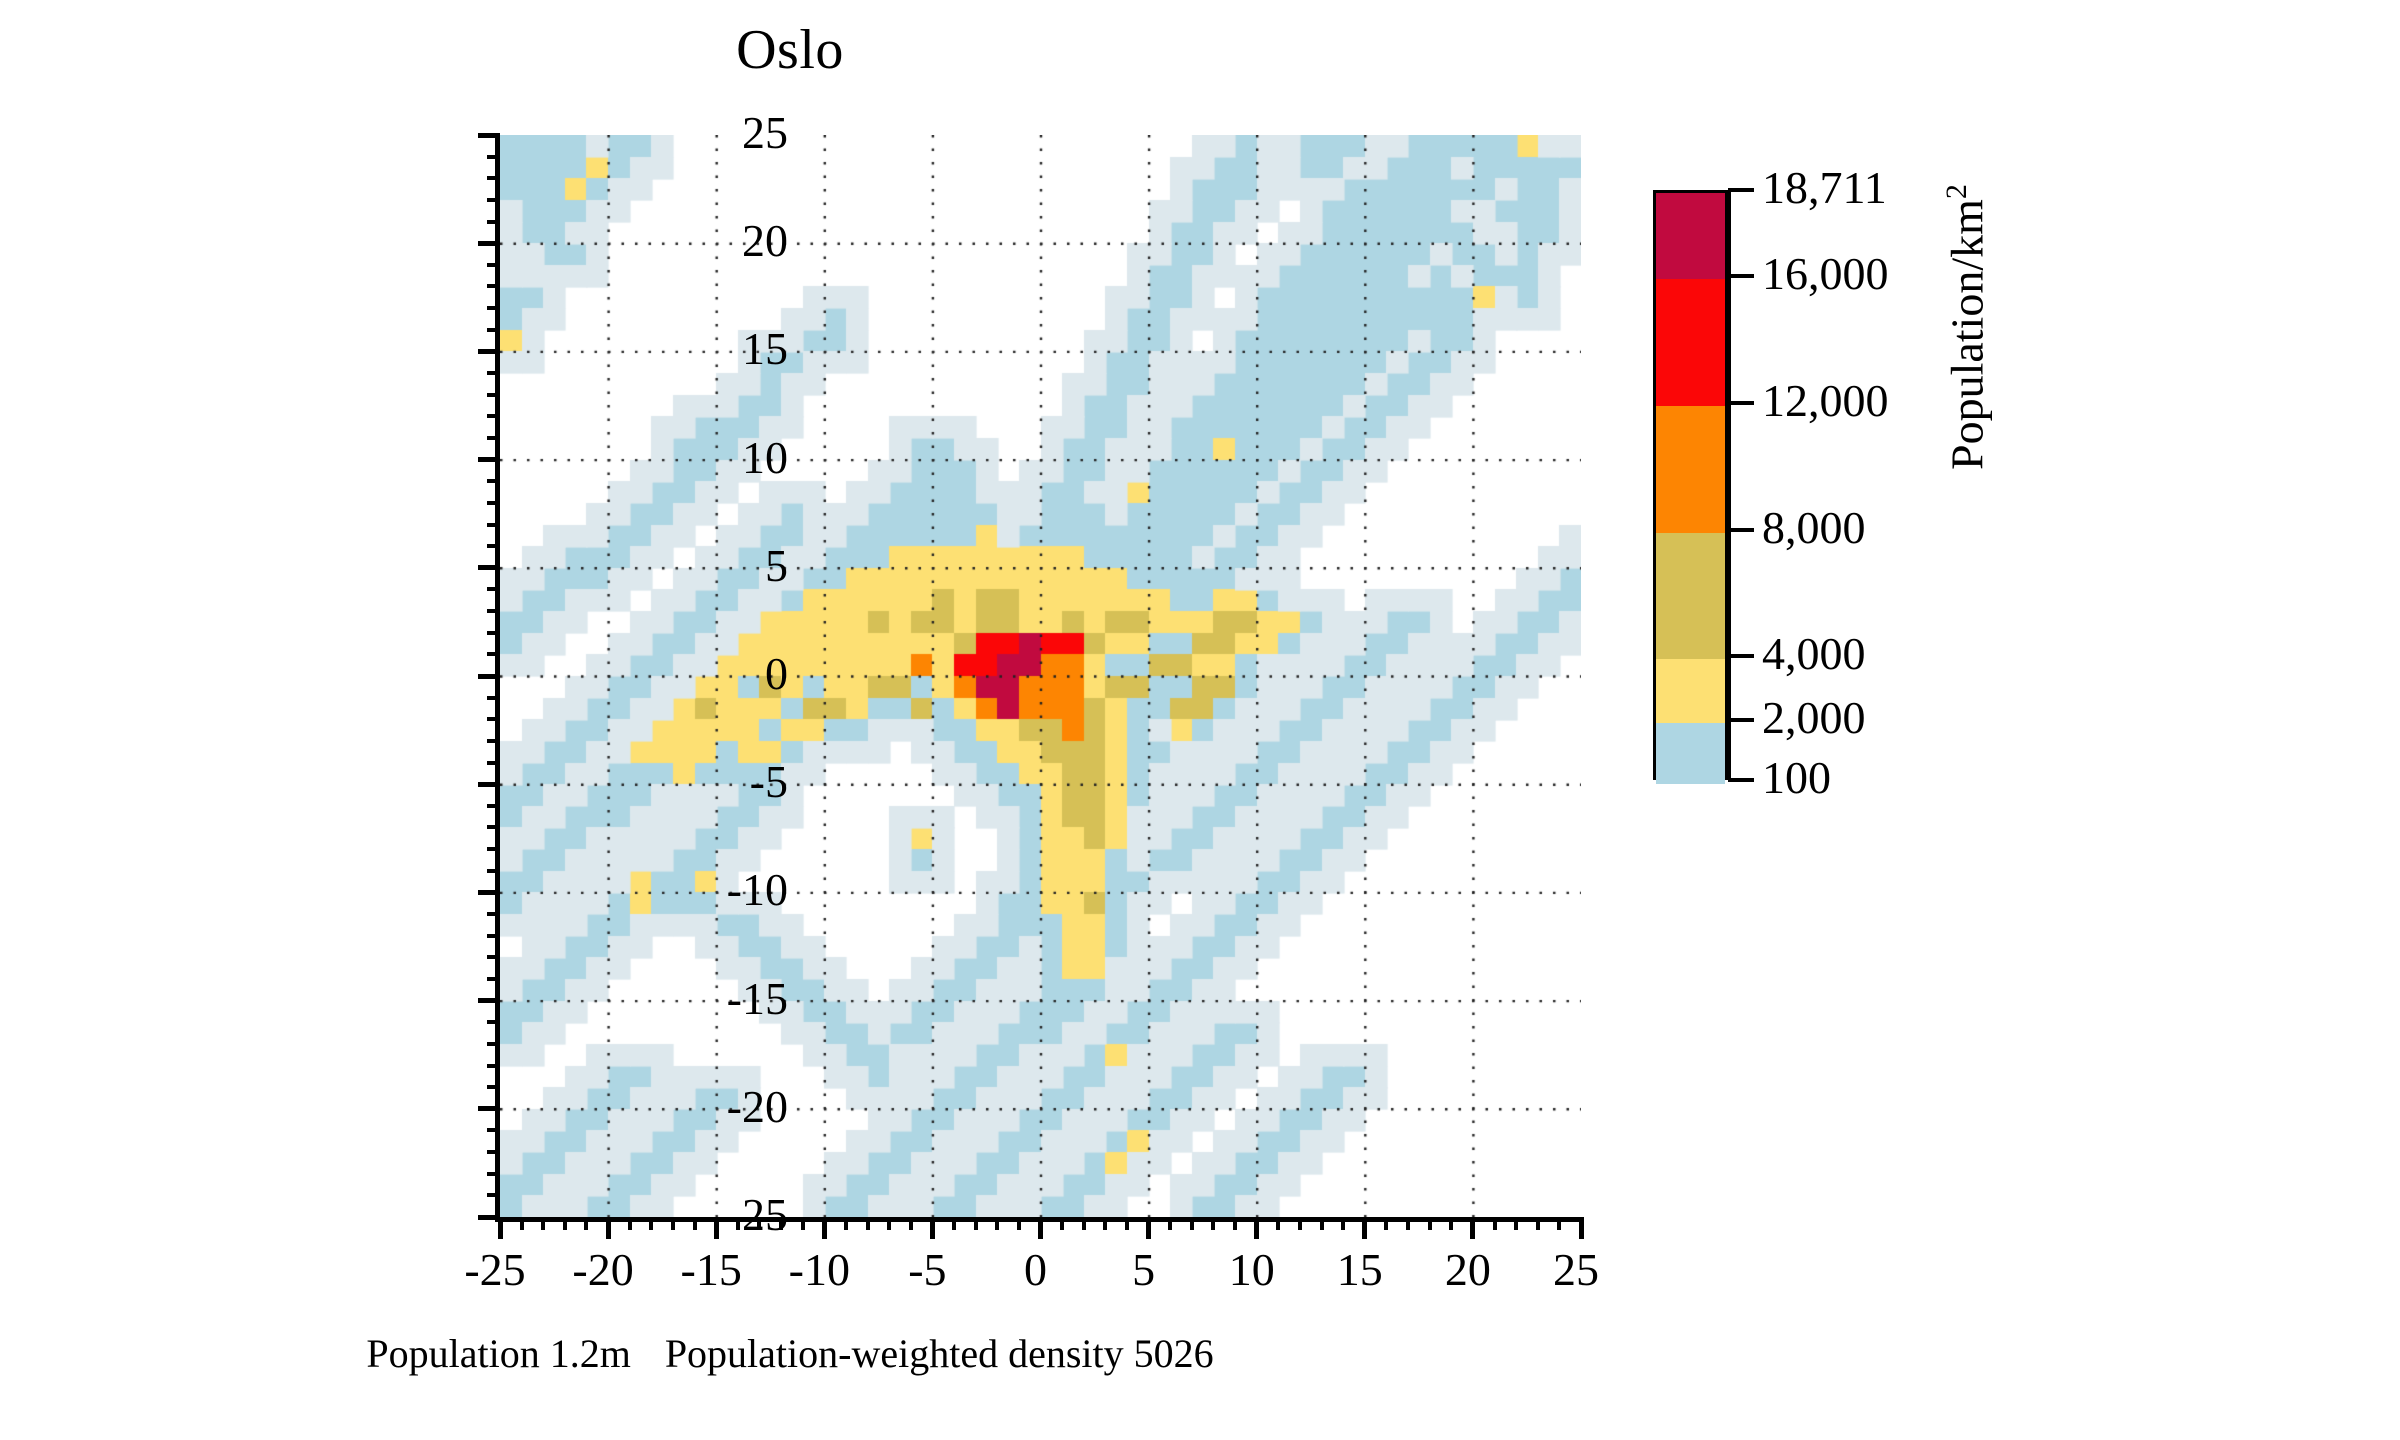  I want to click on x-axis-tick-label: -10, so click(819, 1269).